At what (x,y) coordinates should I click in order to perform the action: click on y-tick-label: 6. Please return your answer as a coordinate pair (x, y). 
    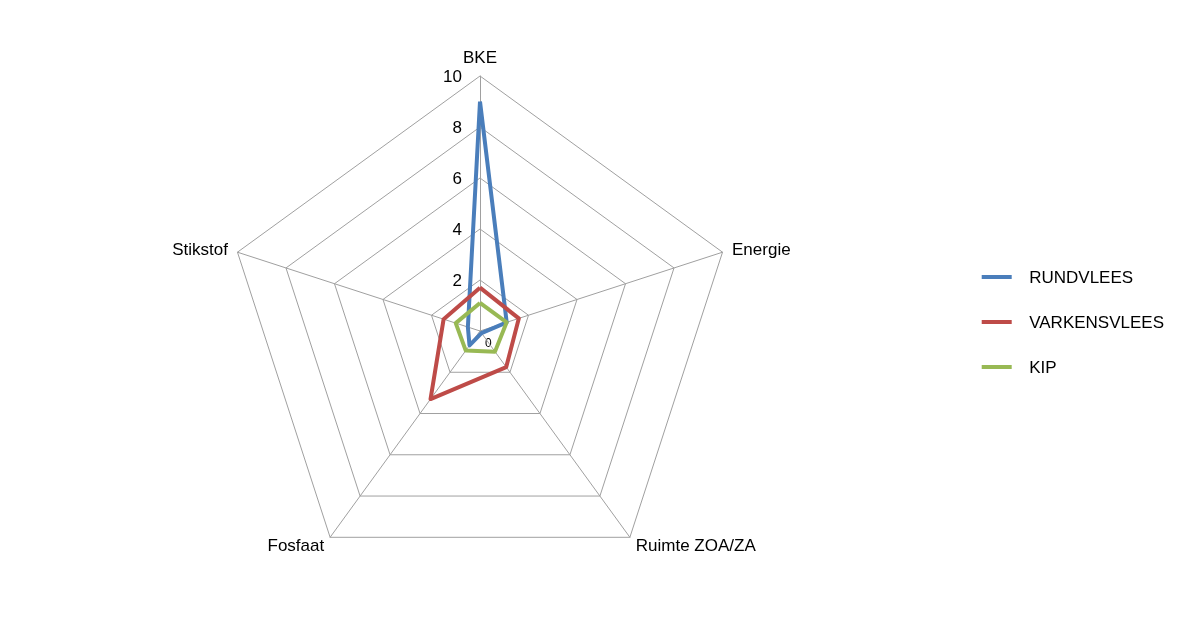
    Looking at the image, I should click on (457, 178).